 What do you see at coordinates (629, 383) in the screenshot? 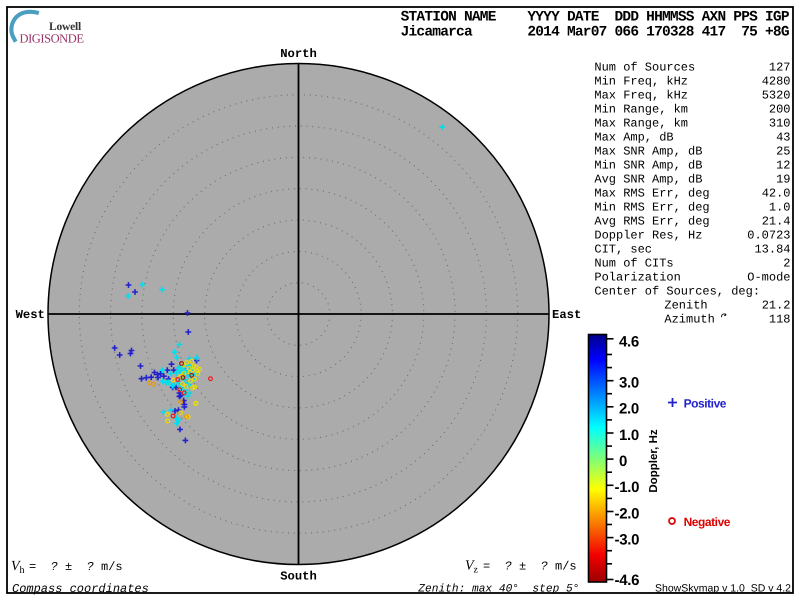
I see `svg-text: 3.0` at bounding box center [629, 383].